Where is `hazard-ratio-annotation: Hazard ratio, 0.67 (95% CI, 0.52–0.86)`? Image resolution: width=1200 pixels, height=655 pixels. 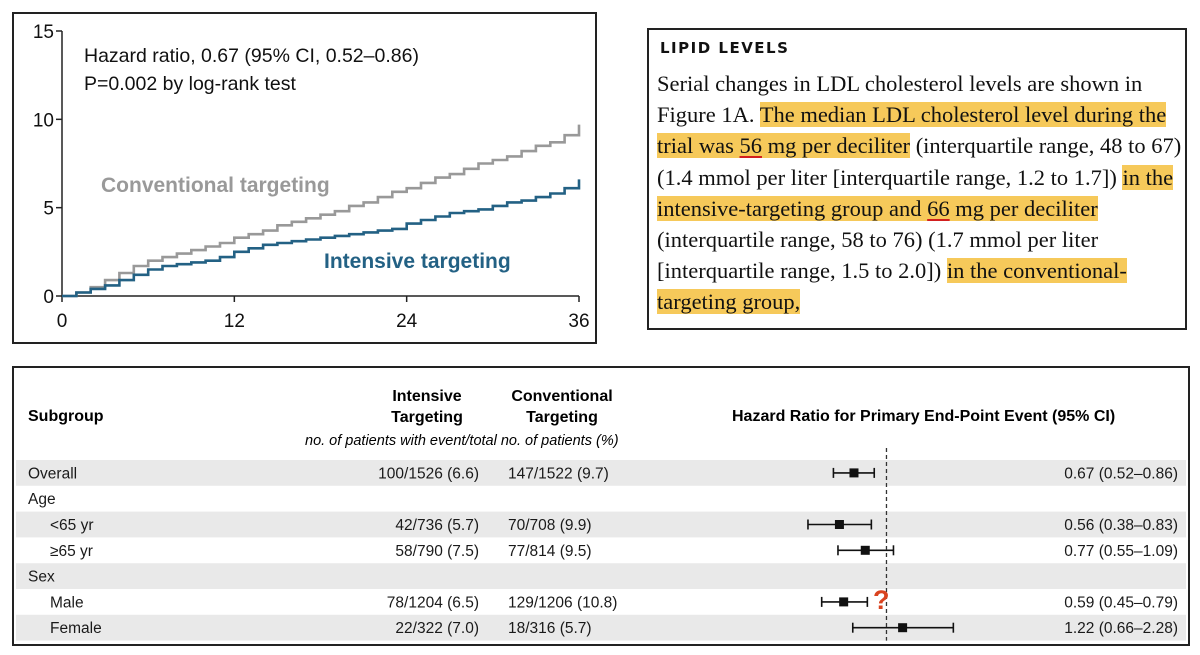 hazard-ratio-annotation: Hazard ratio, 0.67 (95% CI, 0.52–0.86) is located at coordinates (251, 56).